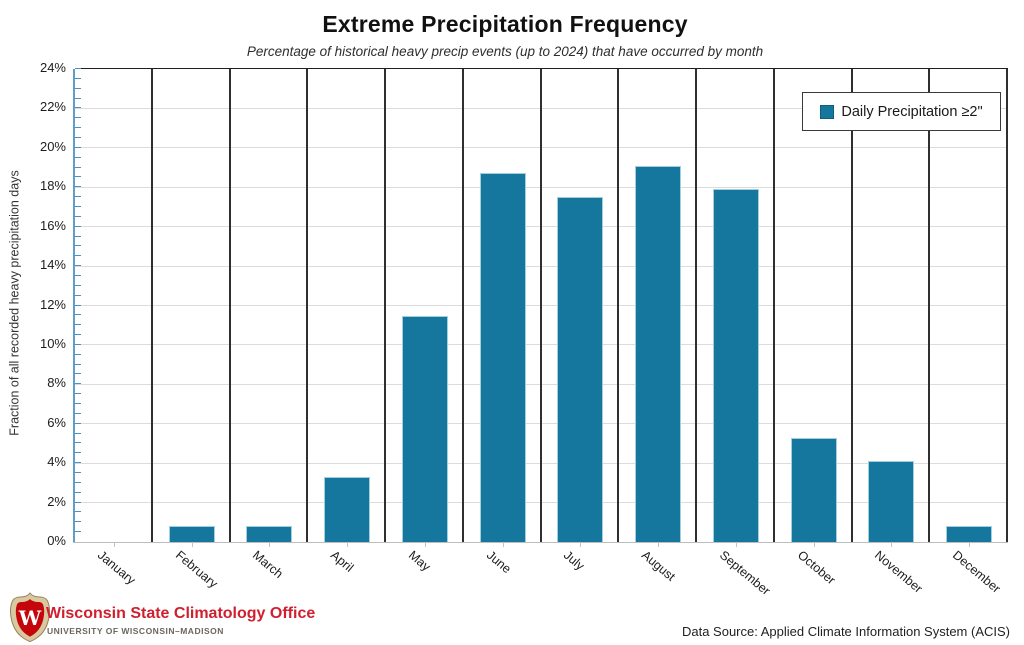  Describe the element at coordinates (135, 631) in the screenshot. I see `org-subtitle: UNIVERSITY OF WISCONSIN–MADISON` at that location.